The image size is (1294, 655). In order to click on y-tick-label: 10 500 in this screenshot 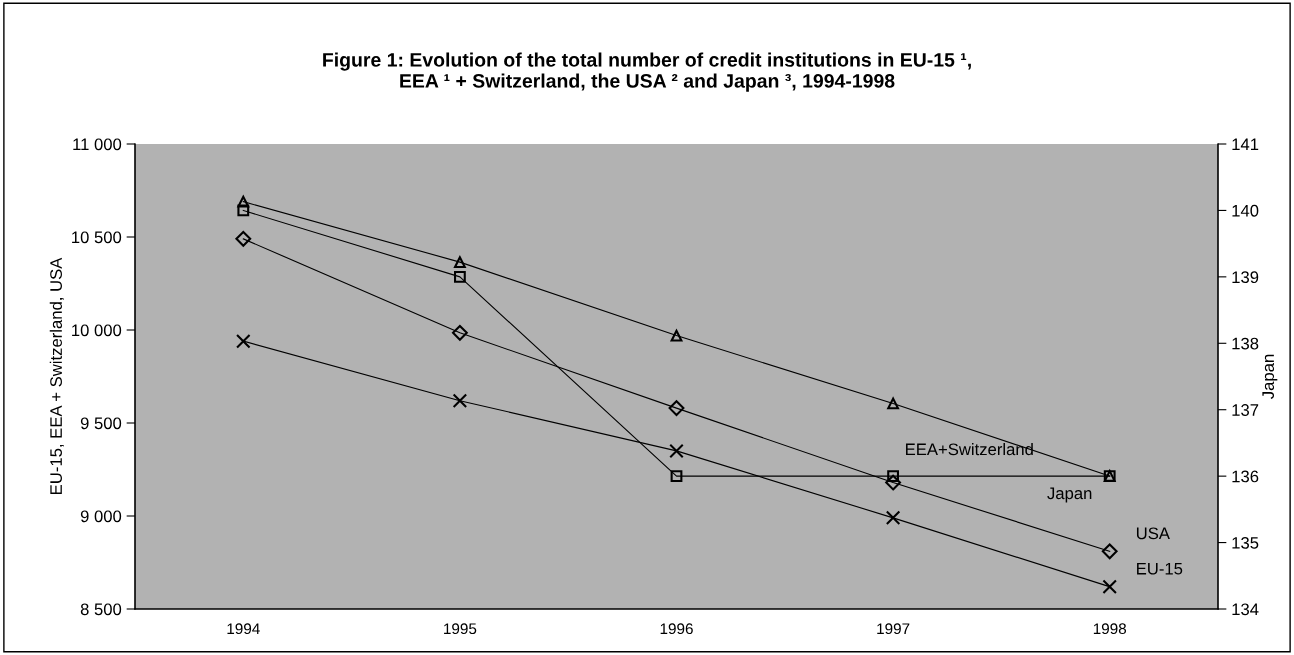, I will do `click(97, 237)`.